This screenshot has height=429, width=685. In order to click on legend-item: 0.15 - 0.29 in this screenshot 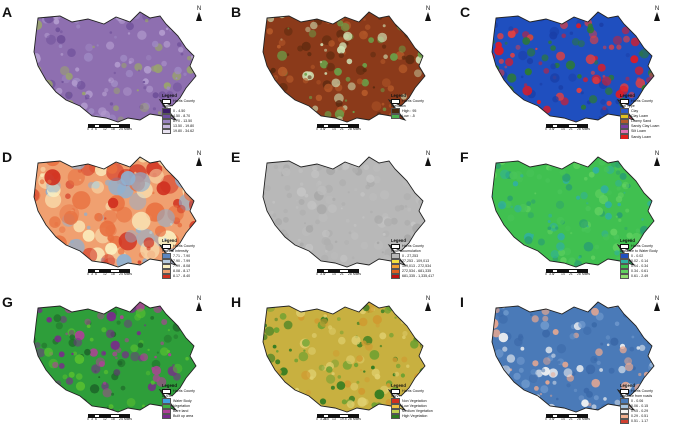, I will do `click(636, 411)`.